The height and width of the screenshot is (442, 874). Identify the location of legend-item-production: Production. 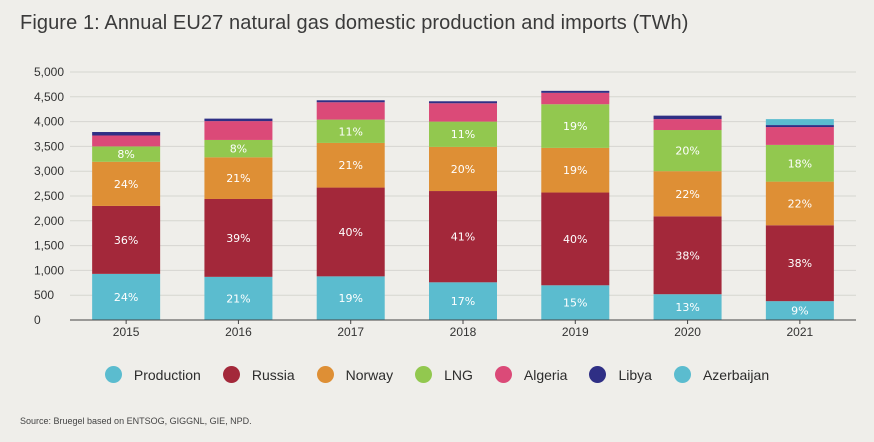
(152, 374).